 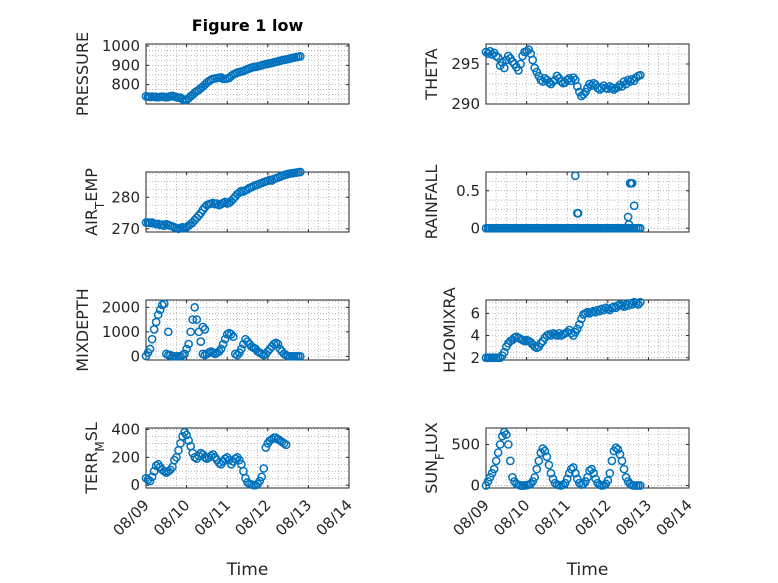 I want to click on y-axis-label: PRESSURE, so click(x=82, y=74).